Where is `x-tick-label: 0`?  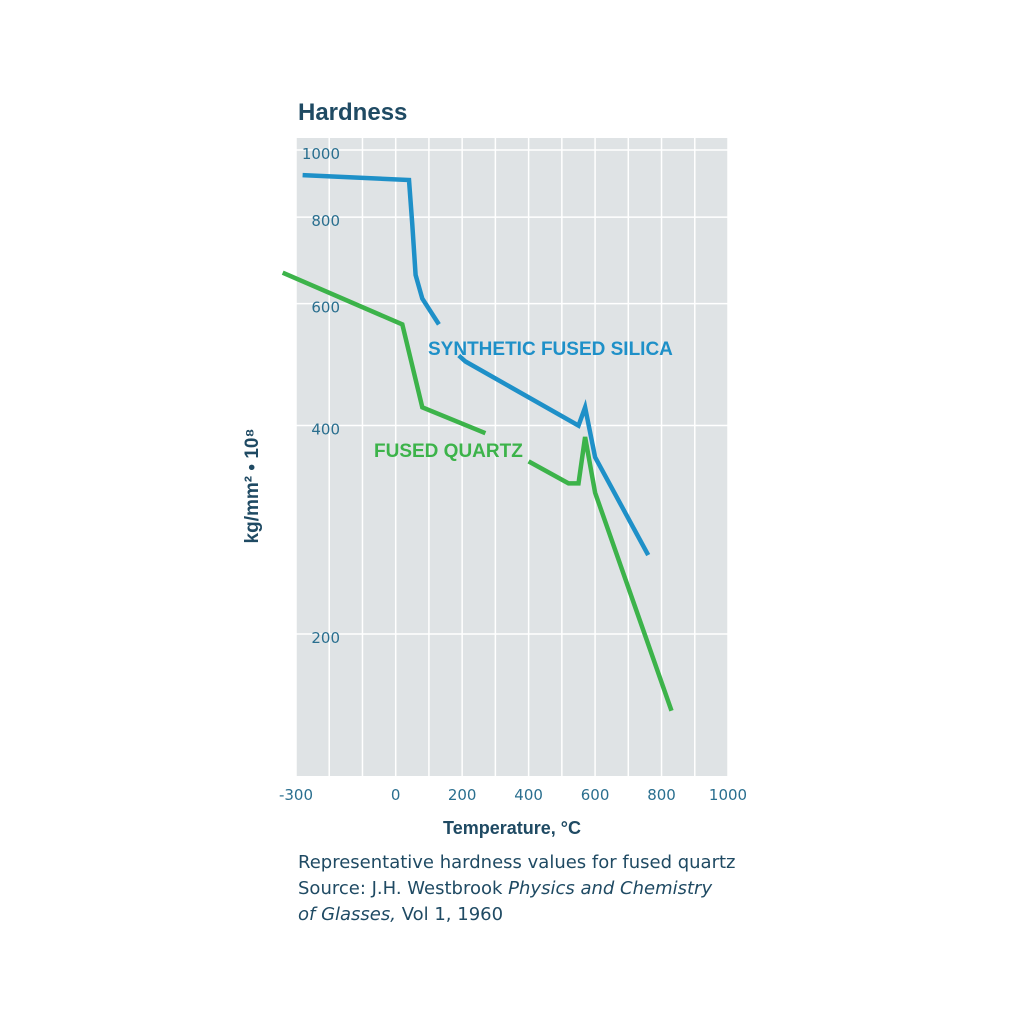
x-tick-label: 0 is located at coordinates (396, 795).